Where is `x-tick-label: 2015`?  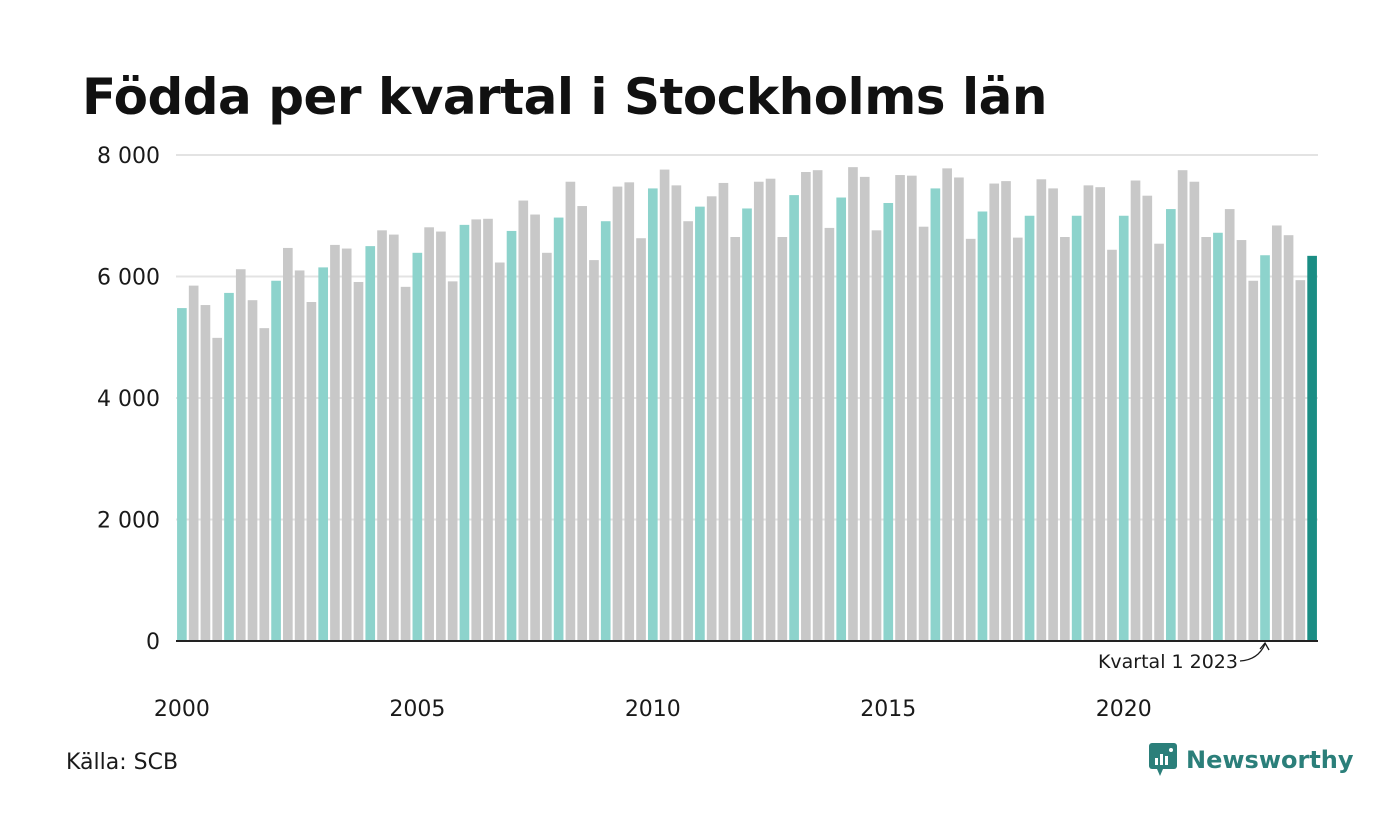 x-tick-label: 2015 is located at coordinates (888, 709).